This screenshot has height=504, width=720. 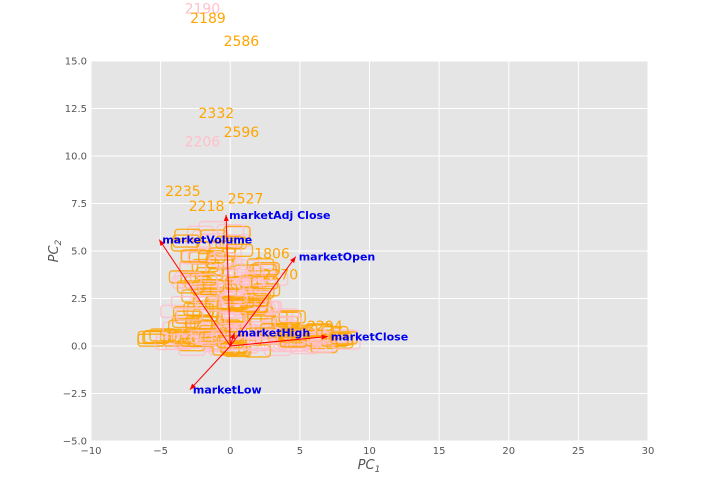 I want to click on loading-label: marketClose, so click(x=369, y=337).